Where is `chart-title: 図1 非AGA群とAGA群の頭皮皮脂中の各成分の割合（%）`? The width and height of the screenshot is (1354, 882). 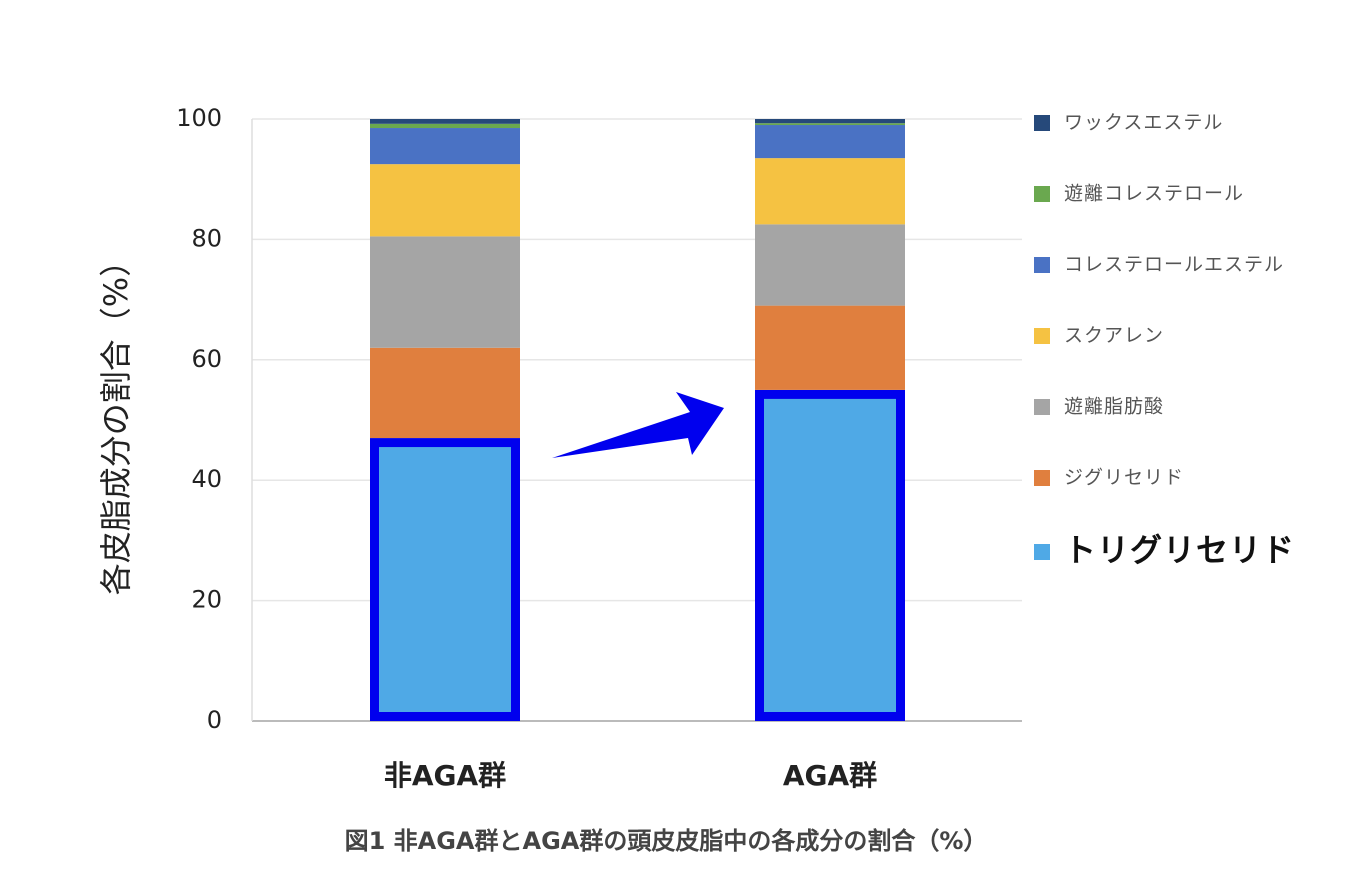 chart-title: 図1 非AGA群とAGA群の頭皮皮脂中の各成分の割合（%） is located at coordinates (666, 841).